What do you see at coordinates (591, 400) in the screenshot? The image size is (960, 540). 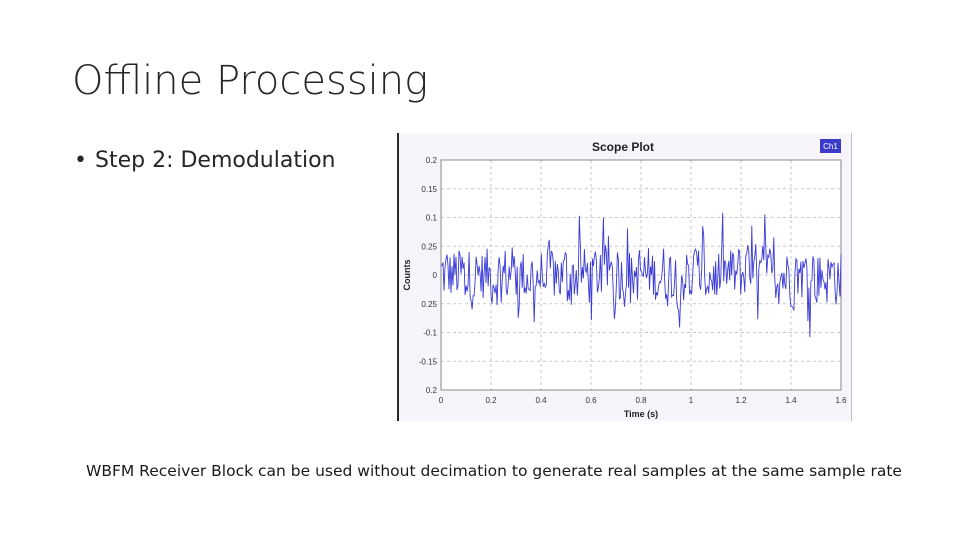 I see `x-tick-label: 0.6` at bounding box center [591, 400].